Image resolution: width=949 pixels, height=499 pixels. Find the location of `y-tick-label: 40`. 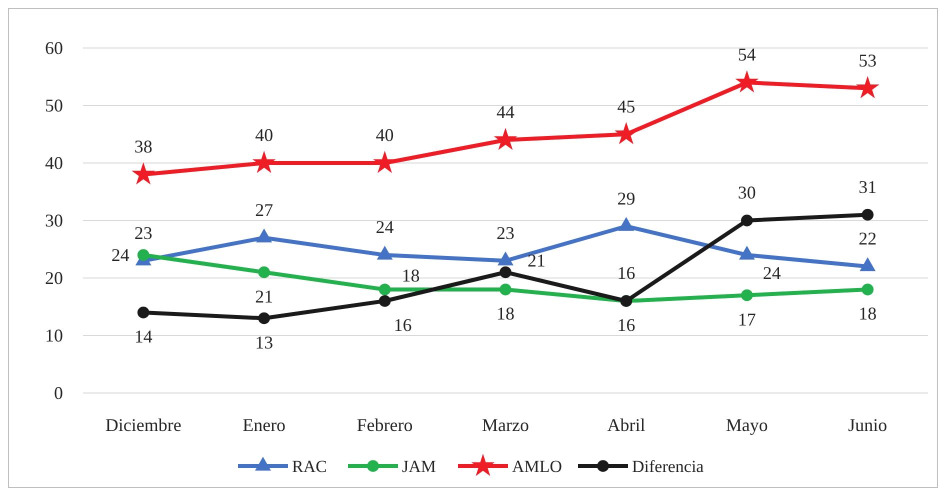

y-tick-label: 40 is located at coordinates (54, 163).